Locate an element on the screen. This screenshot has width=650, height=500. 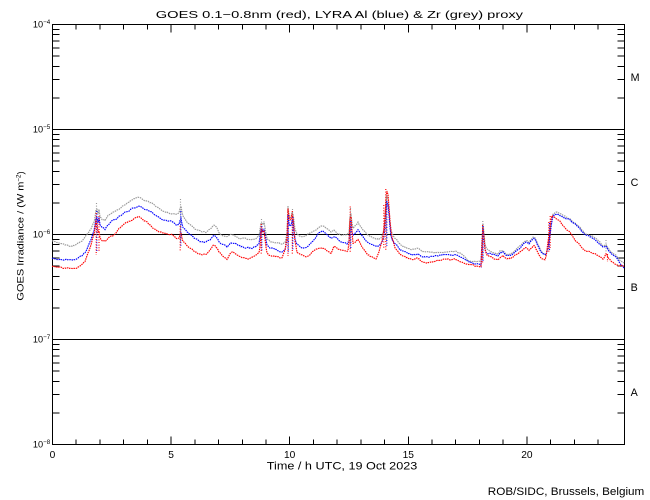
svg-text: 10⁻⁷ is located at coordinates (42, 339).